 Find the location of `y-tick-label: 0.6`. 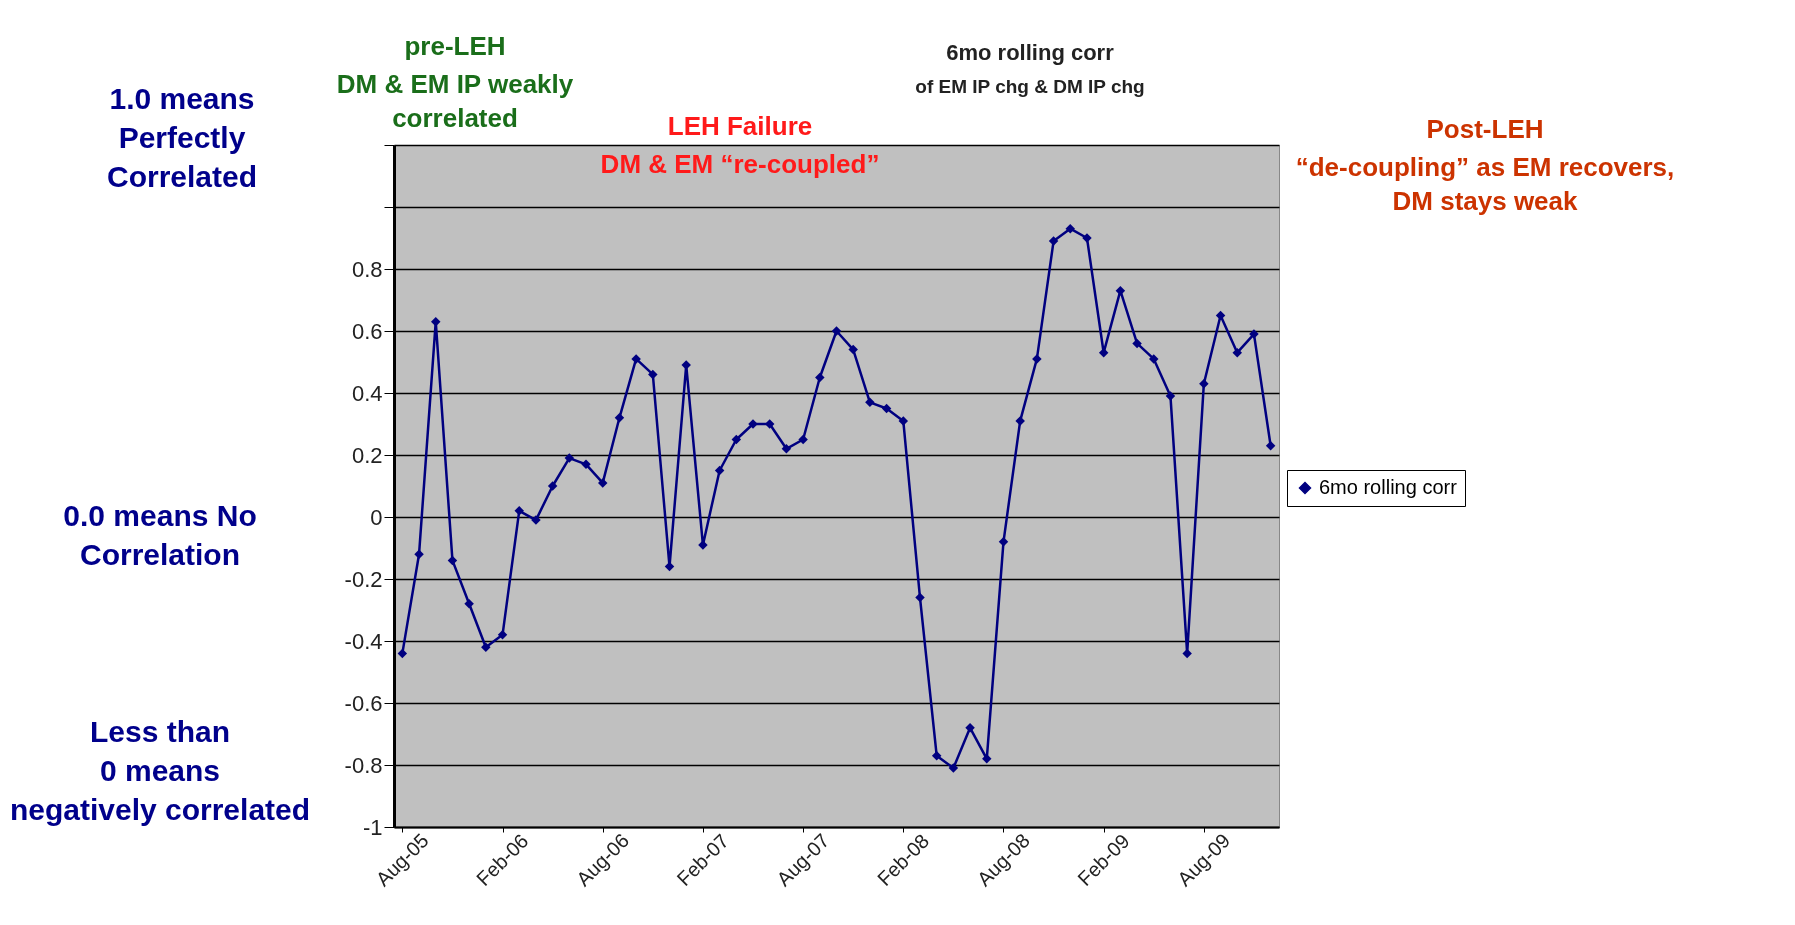

y-tick-label: 0.6 is located at coordinates (367, 331).